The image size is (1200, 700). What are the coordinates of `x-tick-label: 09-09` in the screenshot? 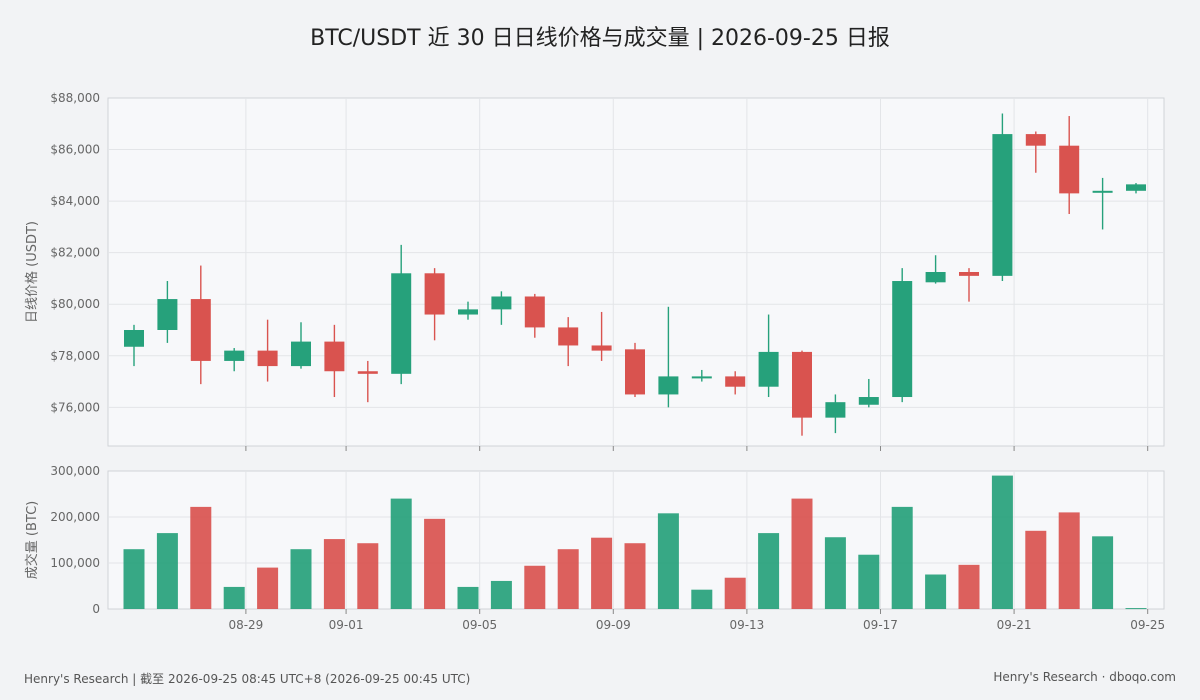 It's located at (613, 625).